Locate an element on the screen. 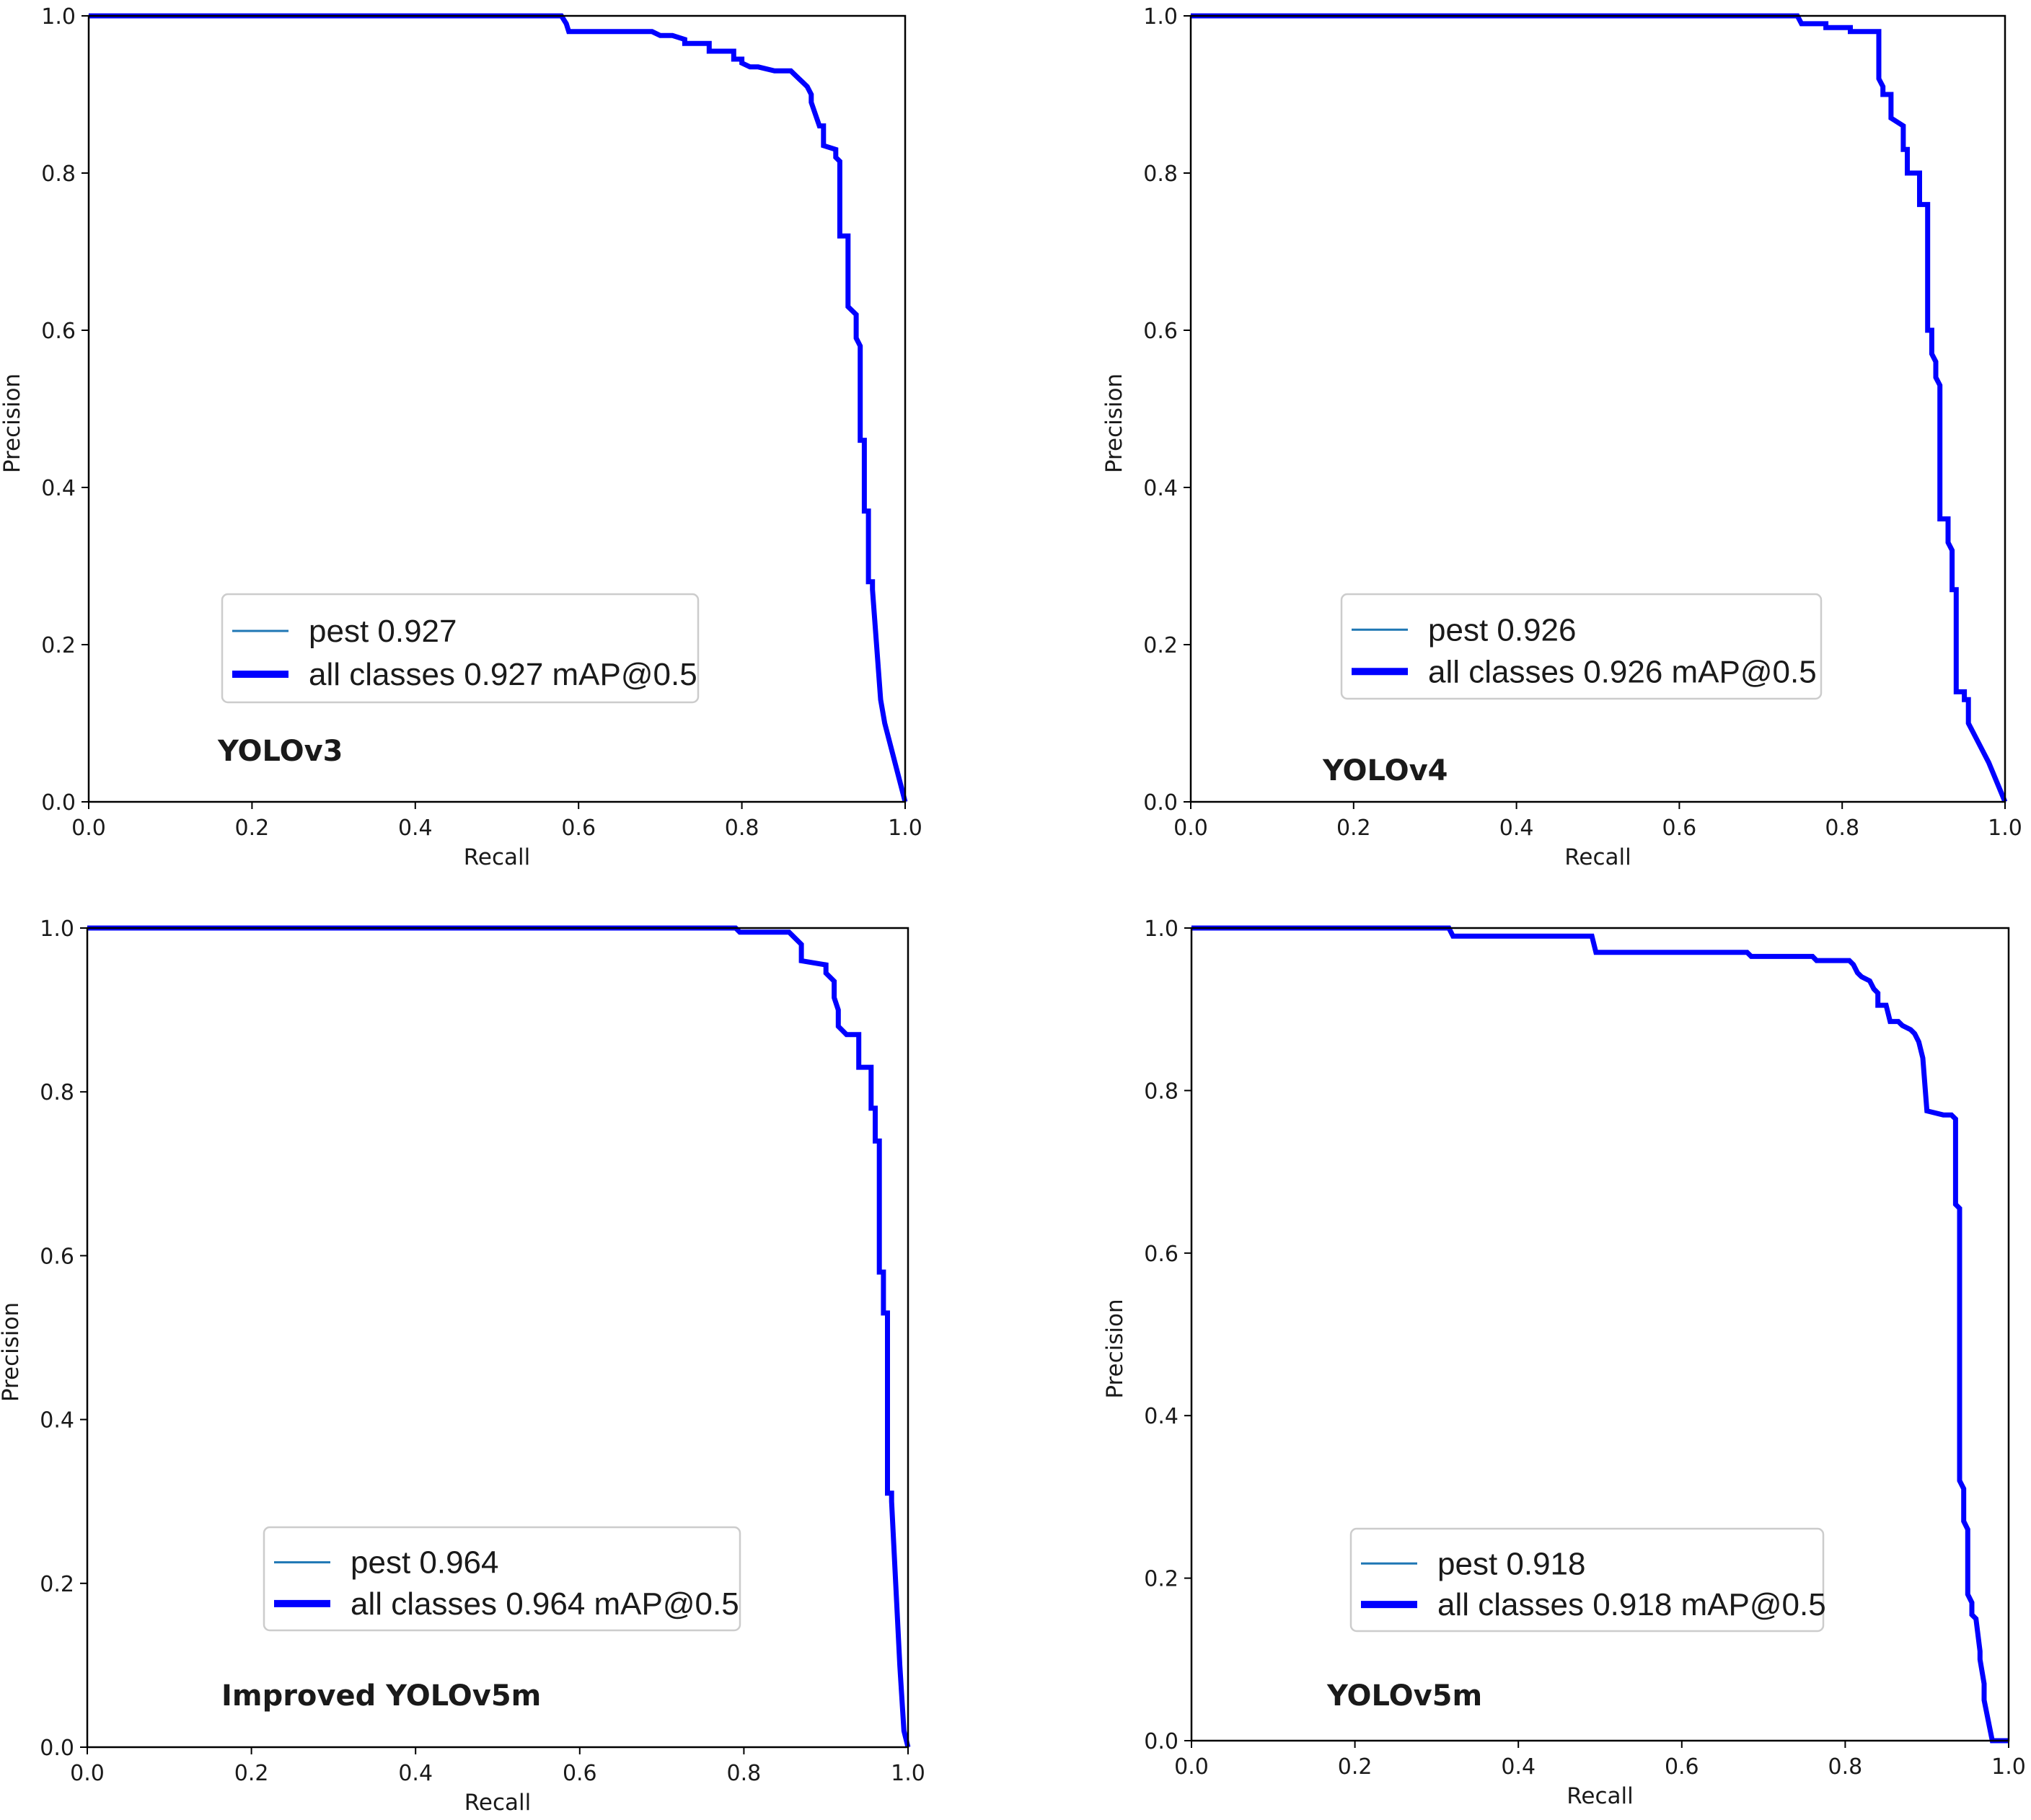 This screenshot has height=1820, width=2031. model-name-label: YOLOv3 is located at coordinates (280, 751).